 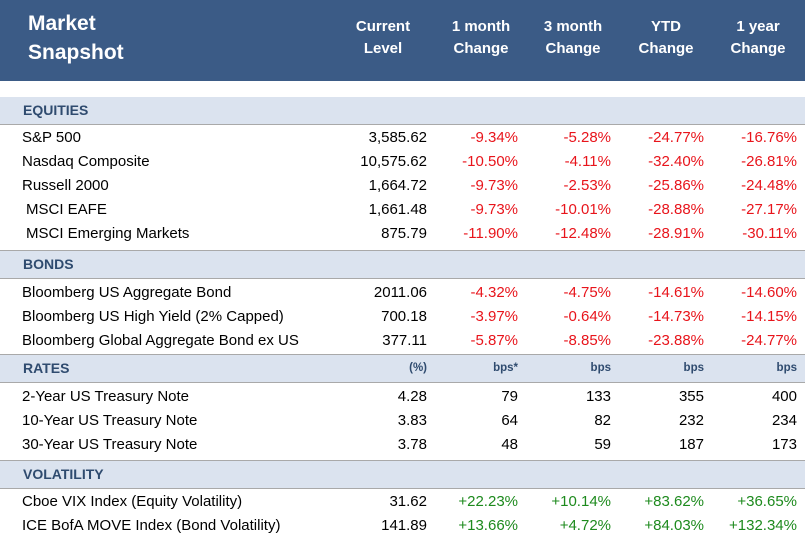 What do you see at coordinates (674, 525) in the screenshot?
I see `change-ytd: +84.03%` at bounding box center [674, 525].